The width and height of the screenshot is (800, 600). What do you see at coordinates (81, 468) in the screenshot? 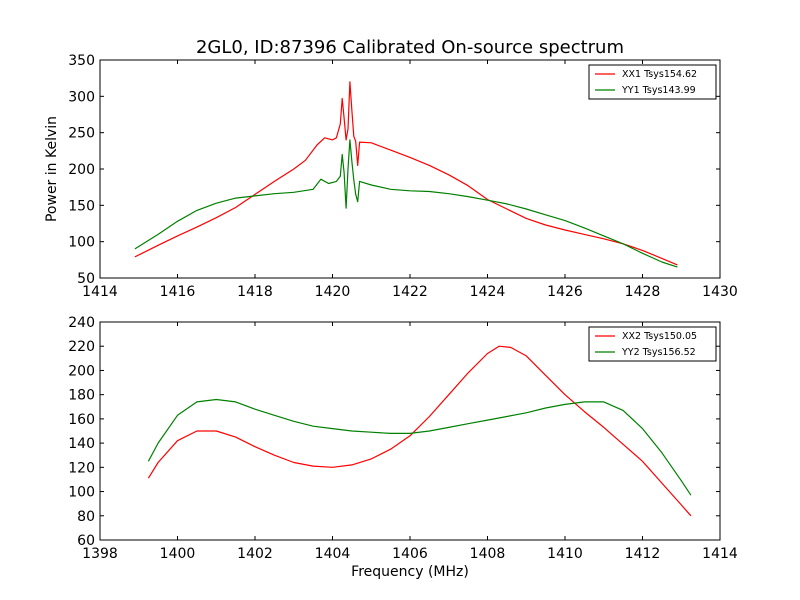
I see `bottom-y-tick-label-3: 120` at bounding box center [81, 468].